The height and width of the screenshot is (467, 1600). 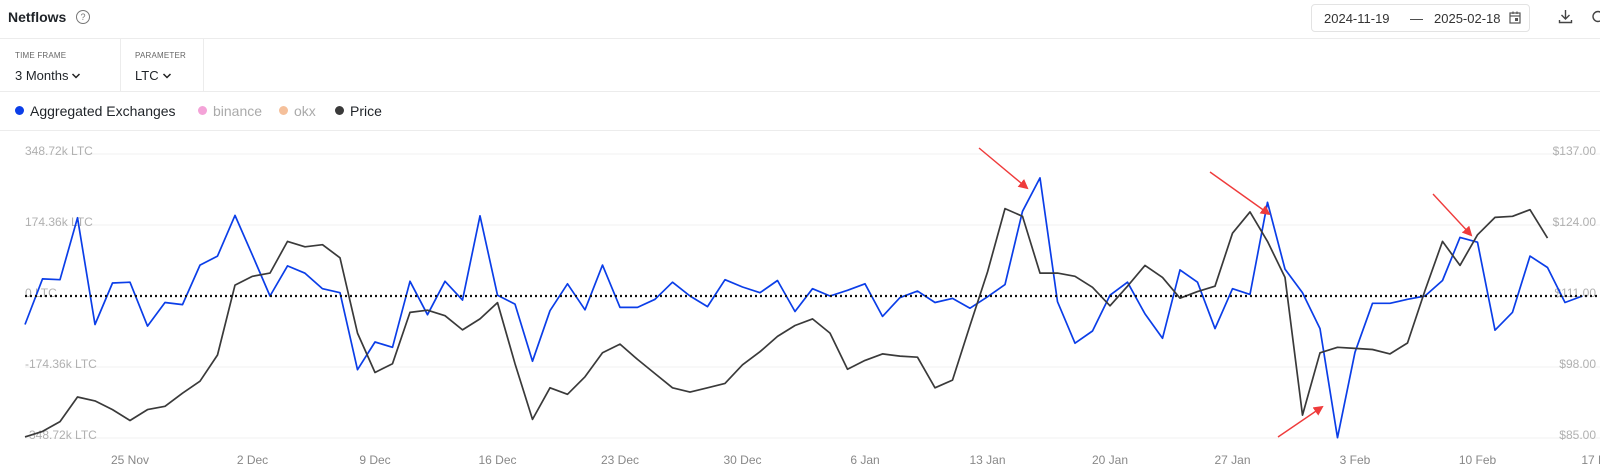 I want to click on date-range-picker: 2024-11-19 — 2025-02-18, so click(x=1420, y=18).